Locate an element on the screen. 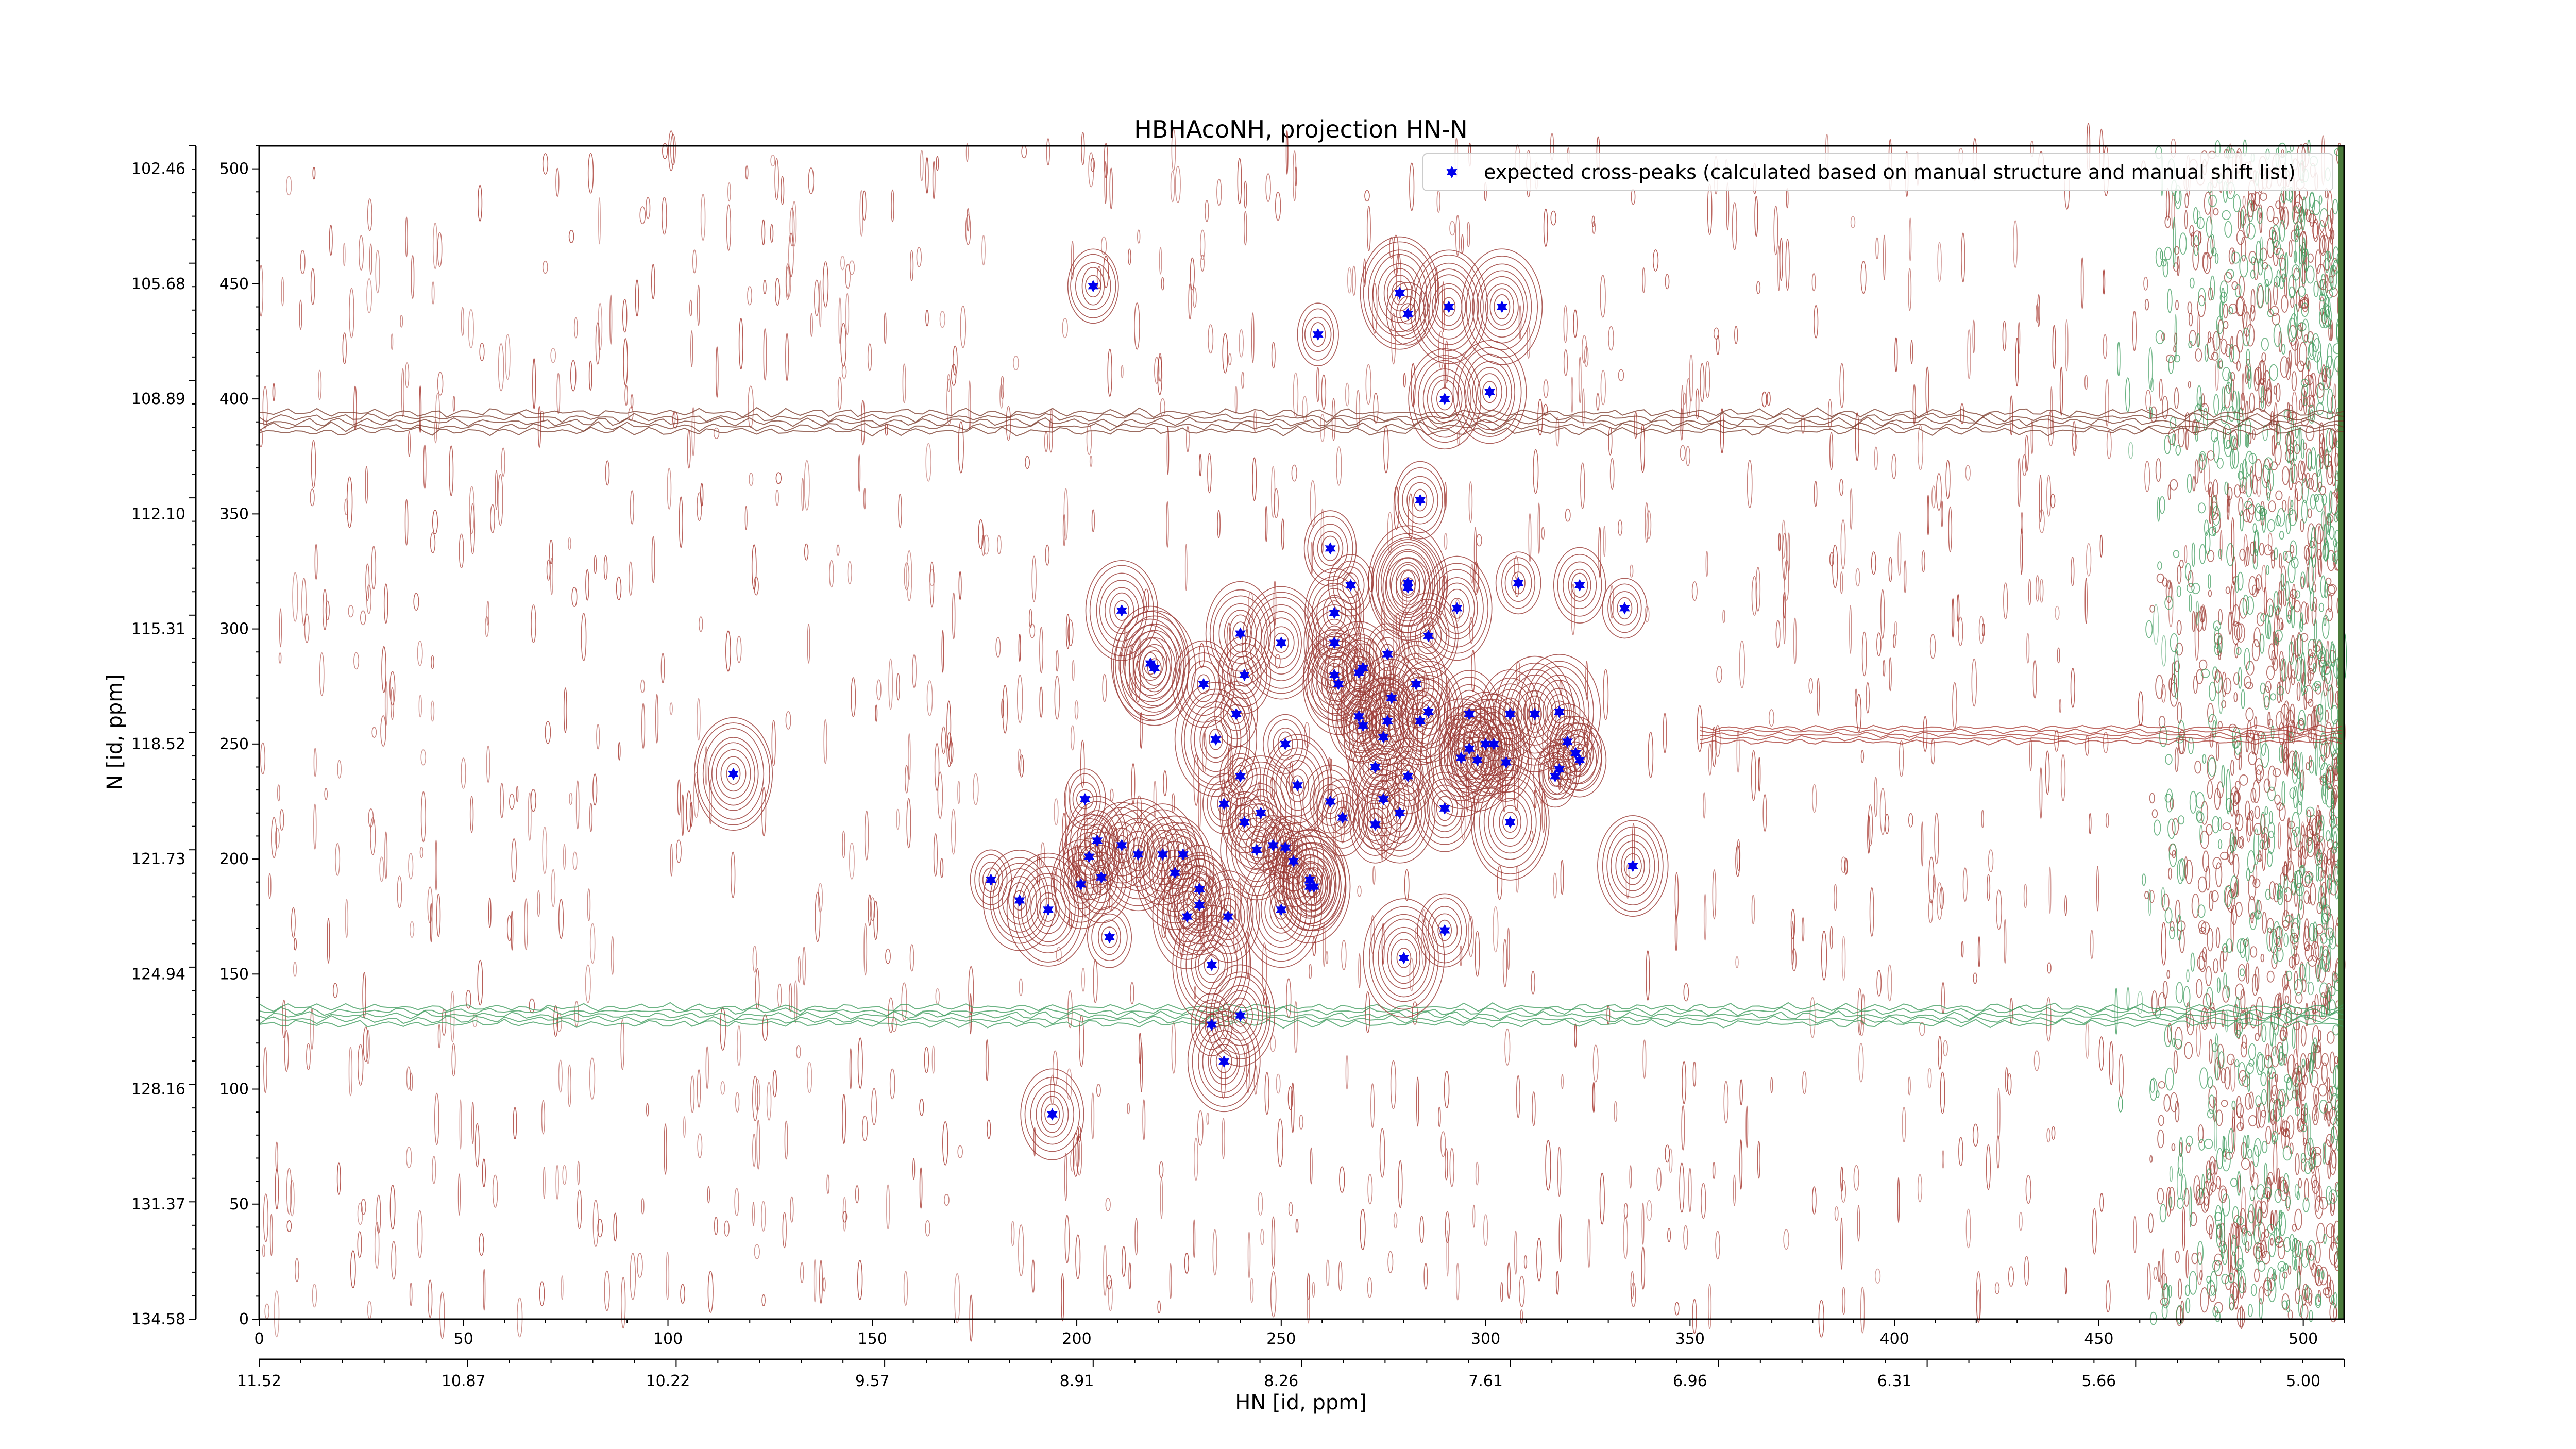  band-contour is located at coordinates (2021, 731).